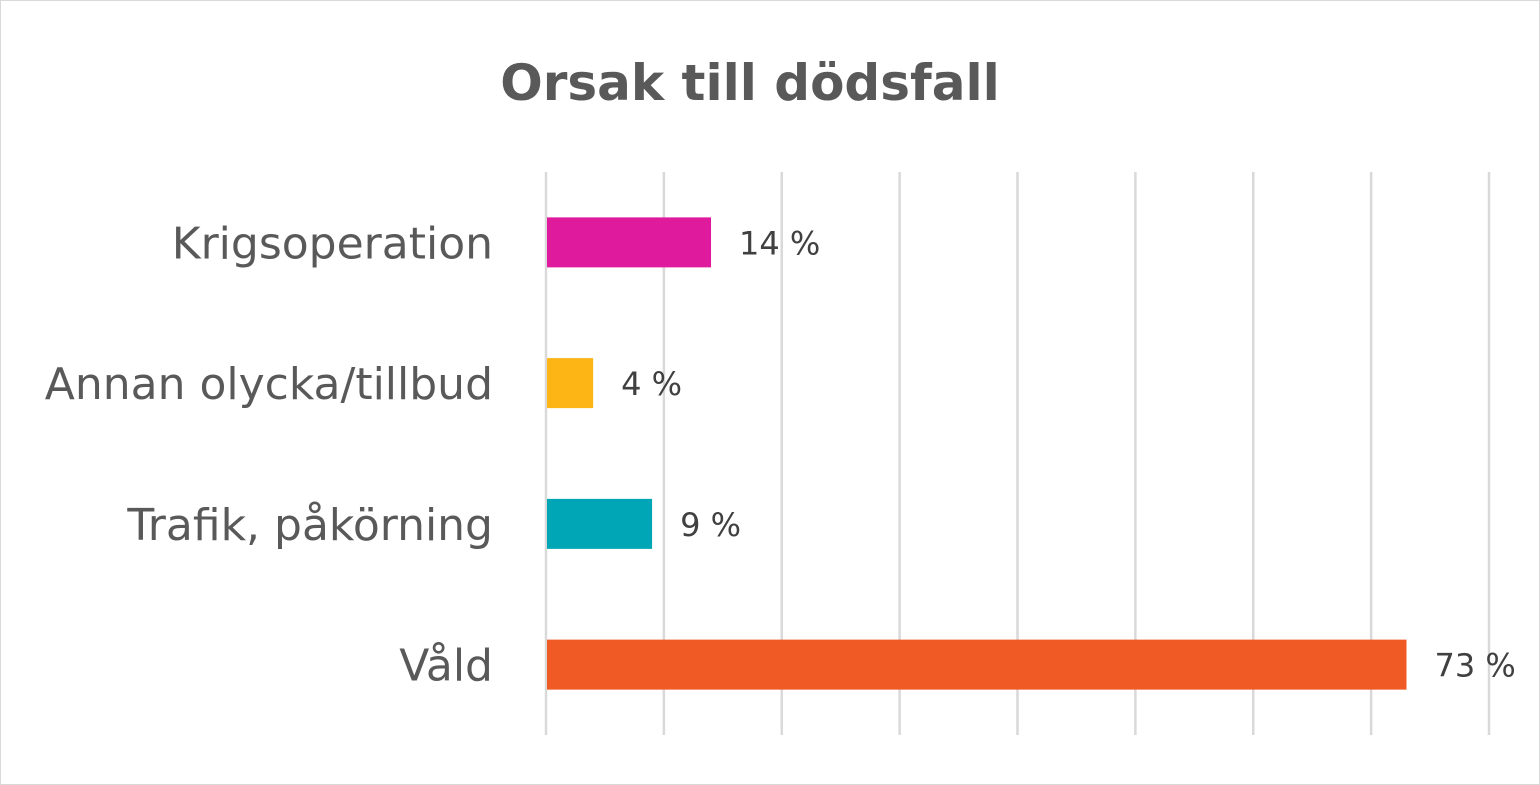  Describe the element at coordinates (269, 384) in the screenshot. I see `category-label: Annan olycka/tillbud` at that location.